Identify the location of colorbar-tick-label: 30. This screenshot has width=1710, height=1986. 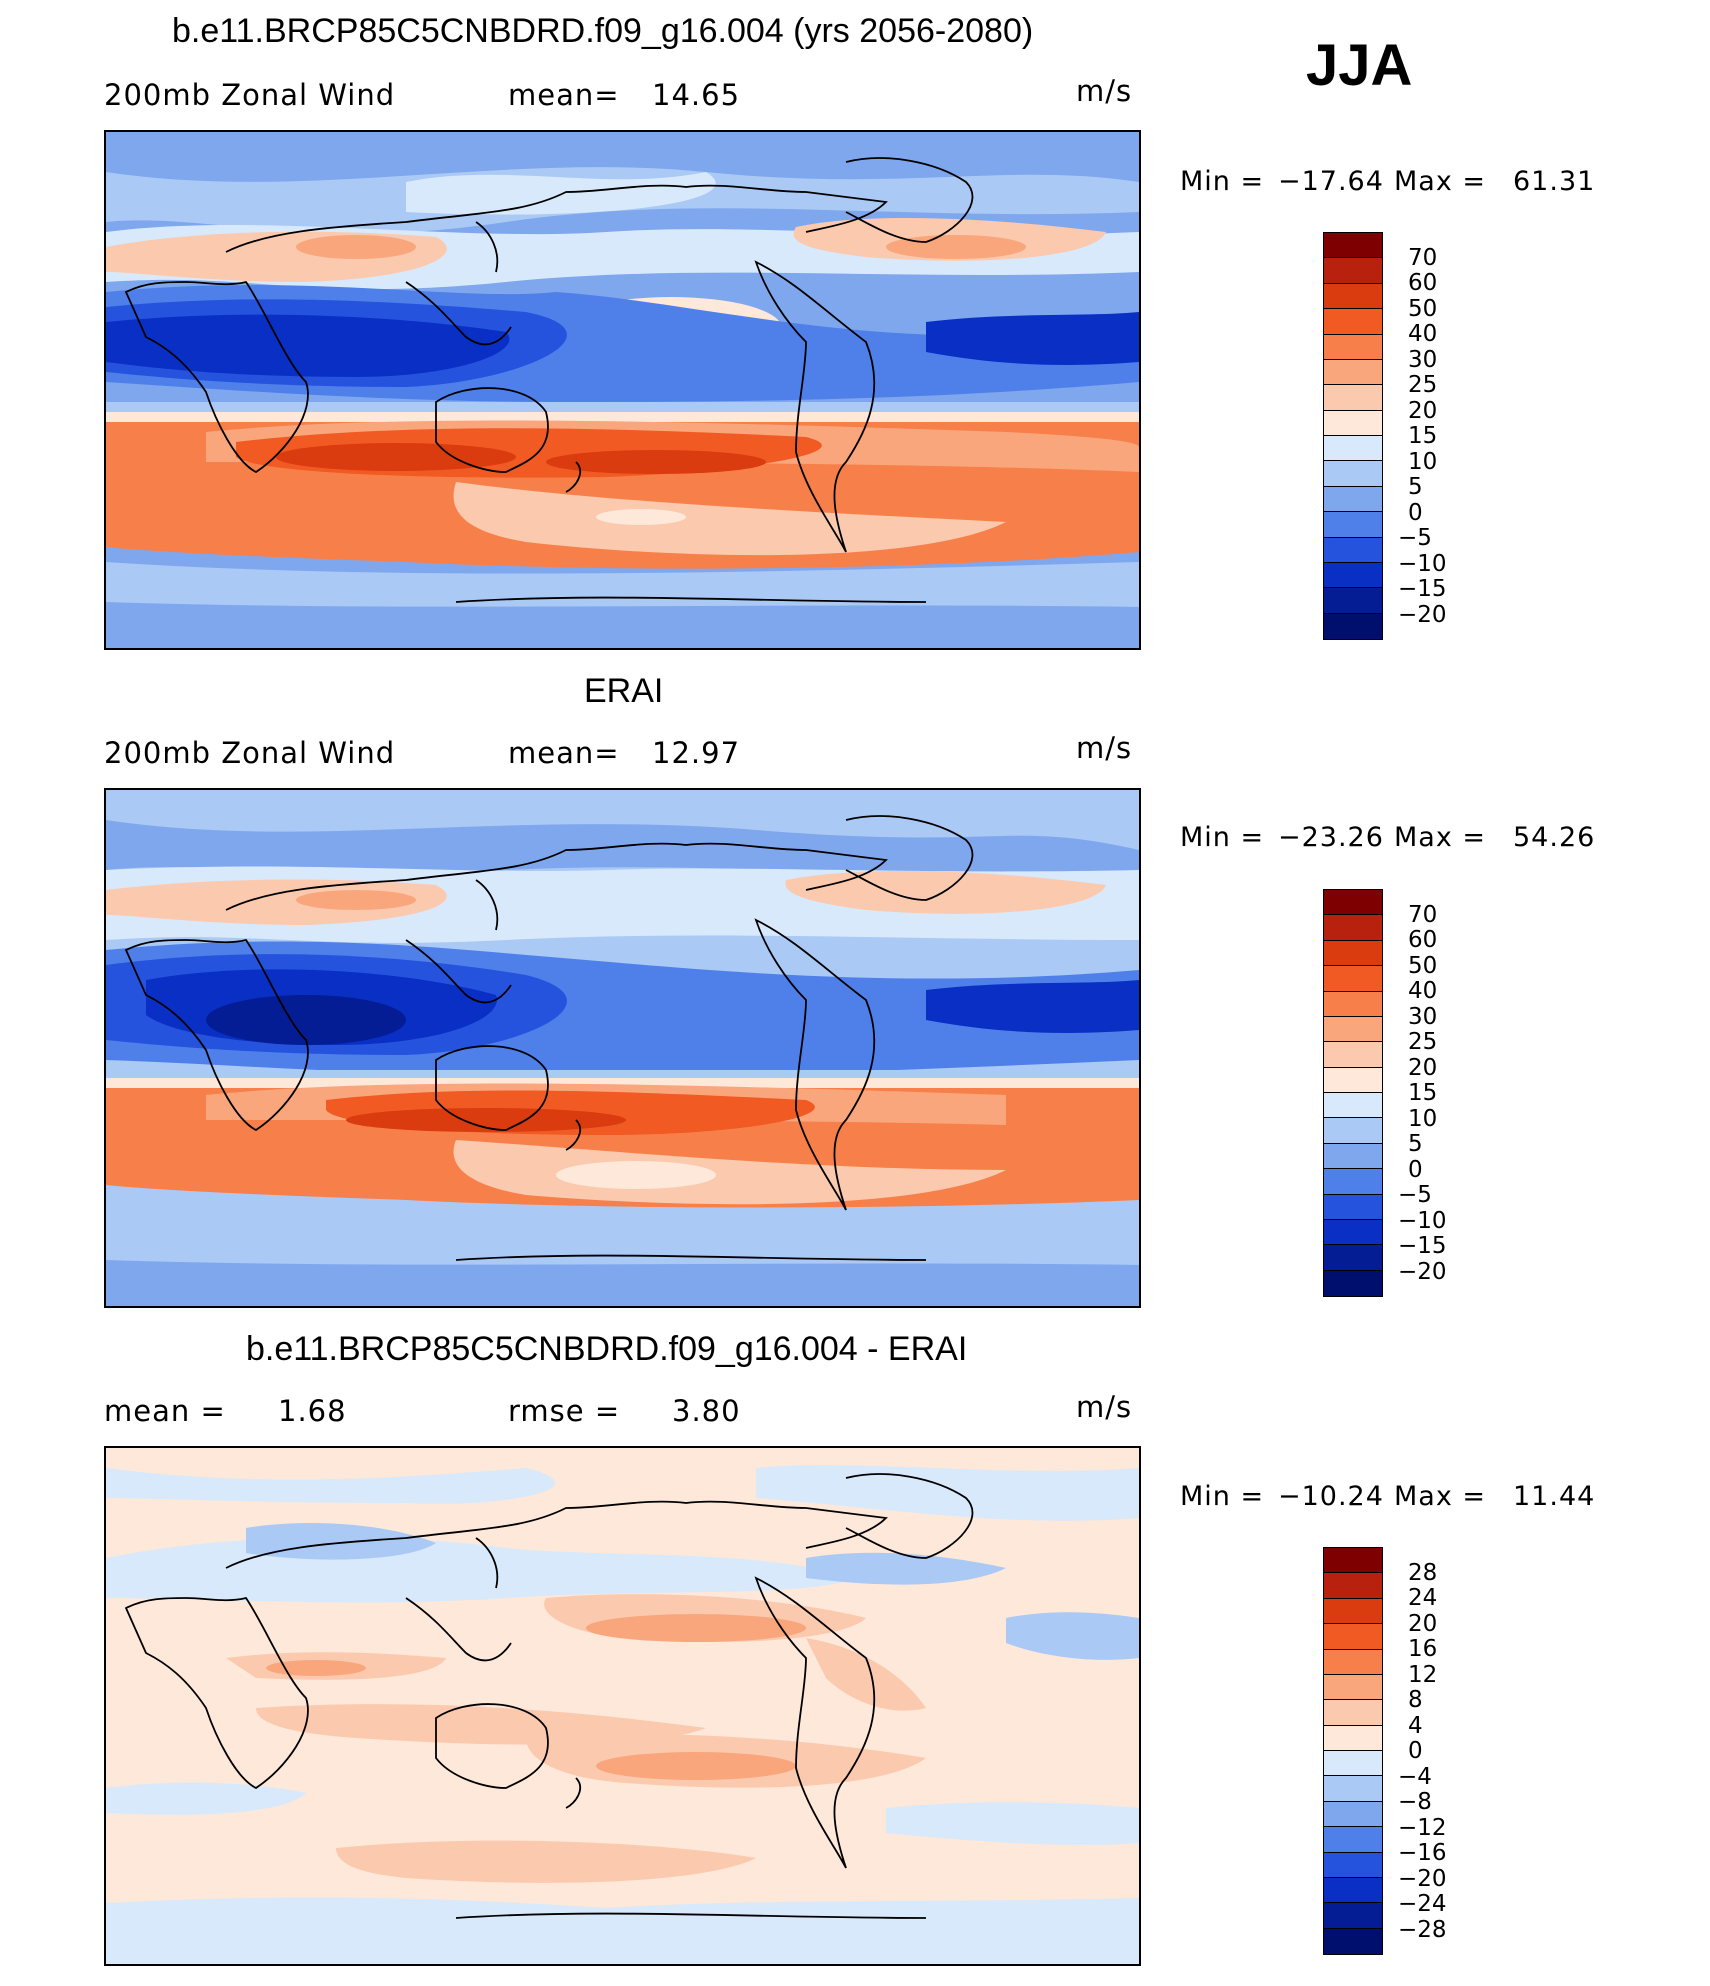
(1423, 359).